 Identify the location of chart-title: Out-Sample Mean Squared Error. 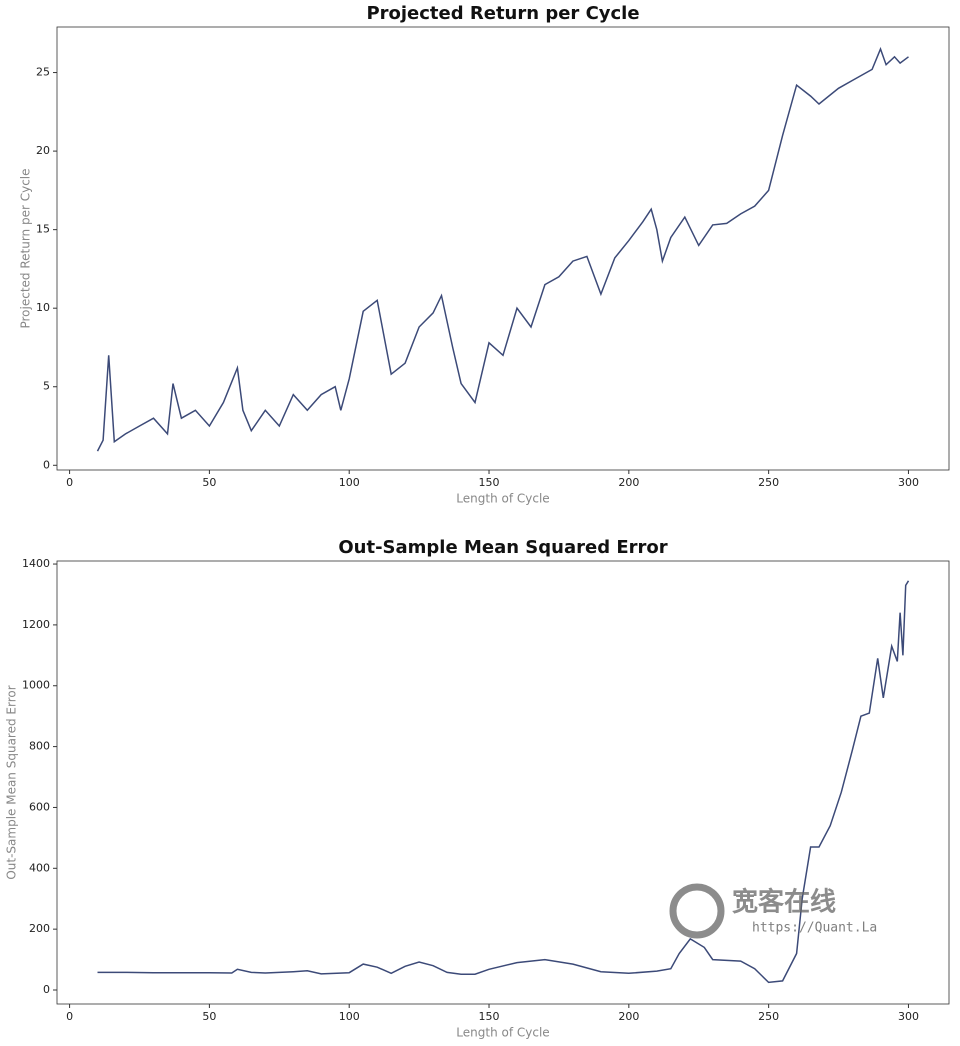
(502, 547).